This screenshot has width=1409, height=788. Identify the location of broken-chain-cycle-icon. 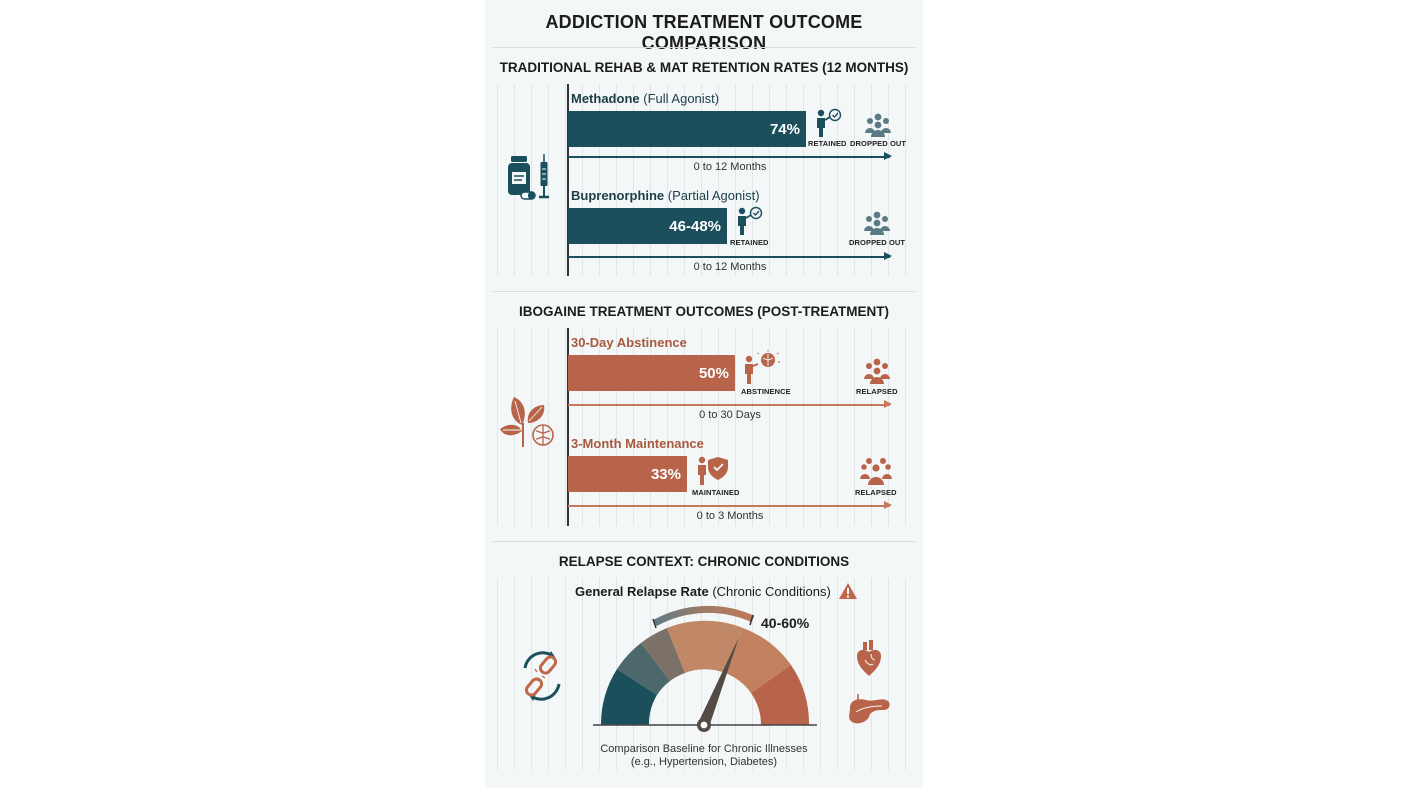
(542, 676).